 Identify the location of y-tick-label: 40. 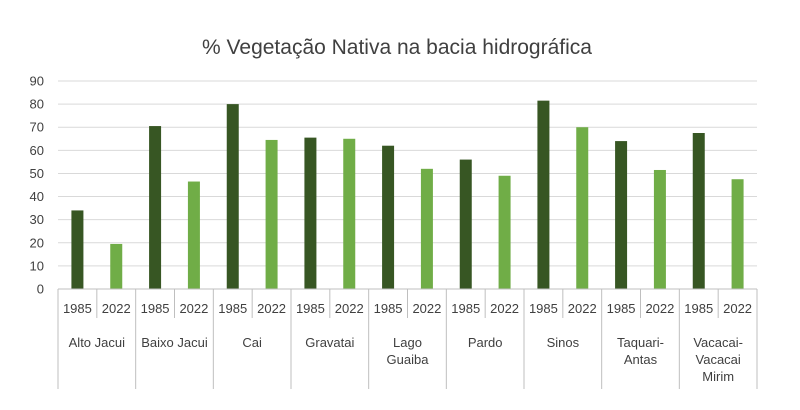
(37, 196).